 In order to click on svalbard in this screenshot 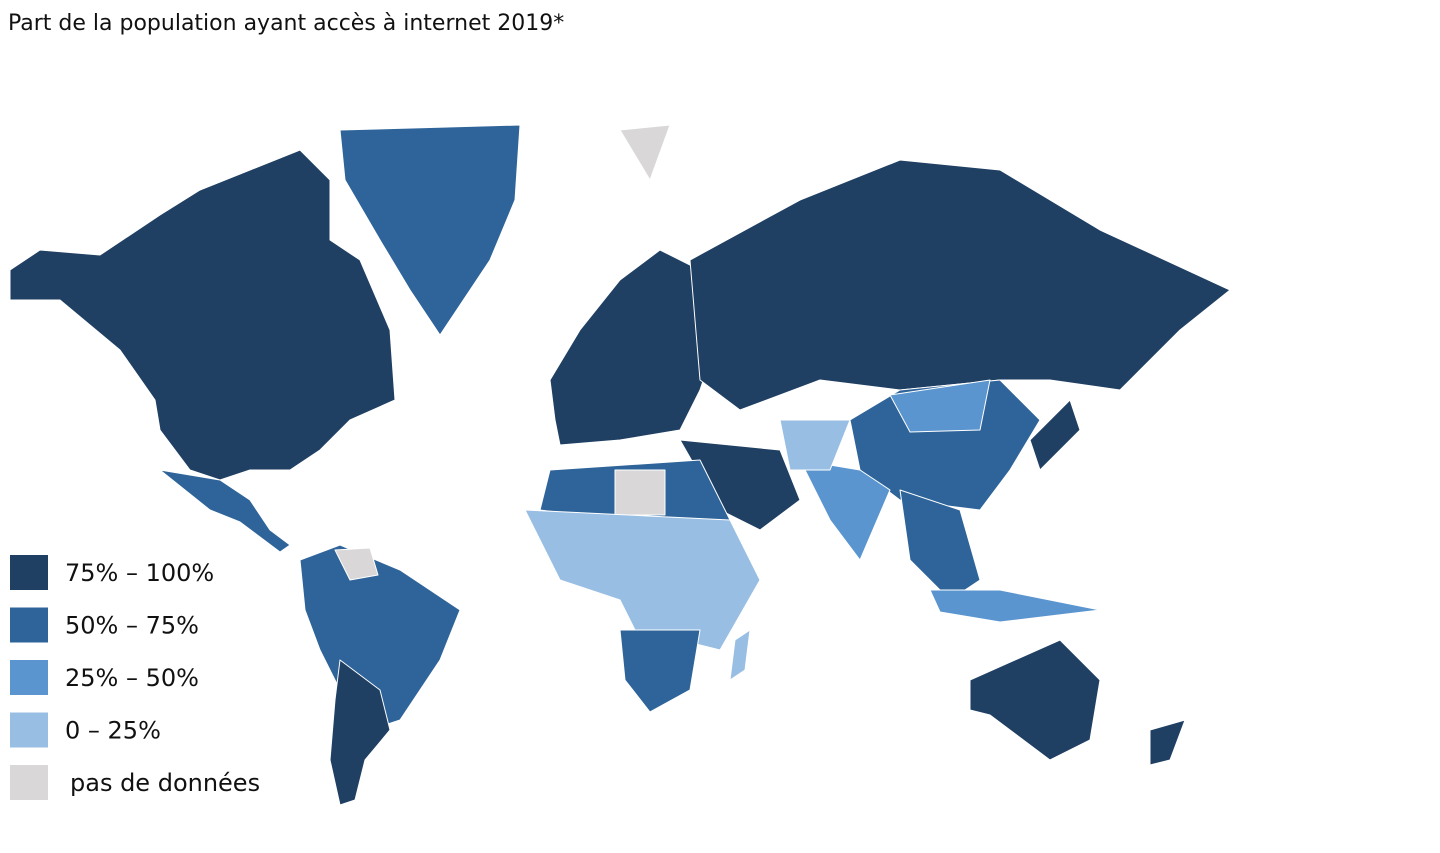, I will do `click(645, 152)`.